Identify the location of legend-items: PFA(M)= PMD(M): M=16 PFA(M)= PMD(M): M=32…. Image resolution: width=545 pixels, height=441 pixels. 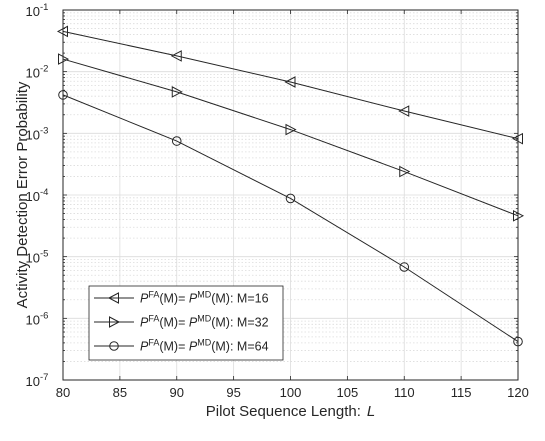
(181, 322).